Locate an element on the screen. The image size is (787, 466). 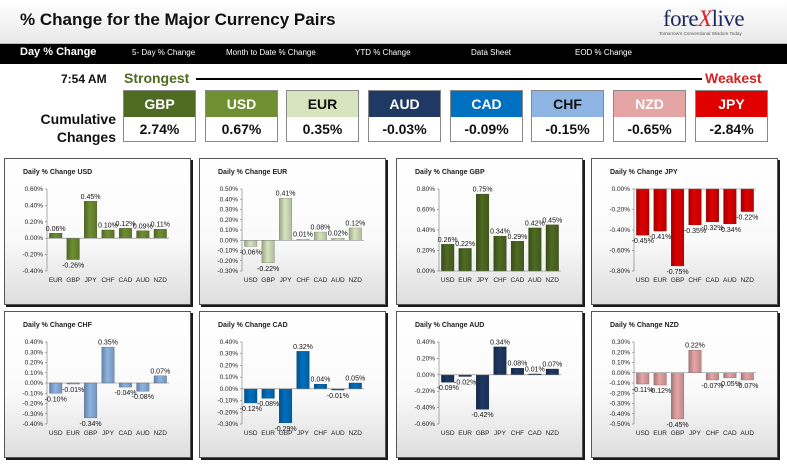
tab-month-to-date-change: Month to Date % Change is located at coordinates (271, 52).